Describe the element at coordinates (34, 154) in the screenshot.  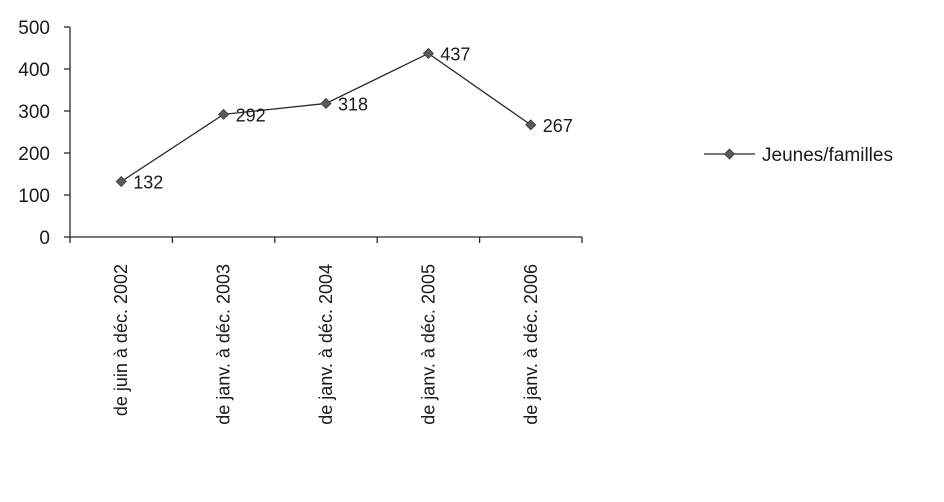
I see `y-tick-label: 200` at that location.